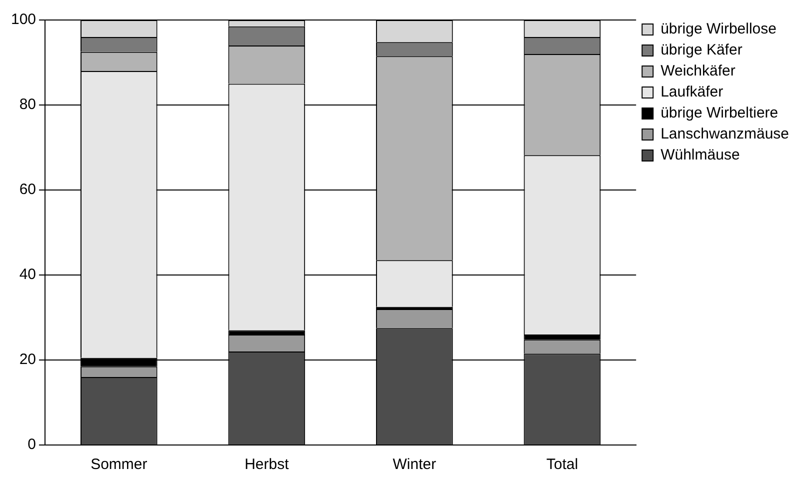 The height and width of the screenshot is (485, 811). I want to click on legend-label: Wühlmäuse, so click(700, 155).